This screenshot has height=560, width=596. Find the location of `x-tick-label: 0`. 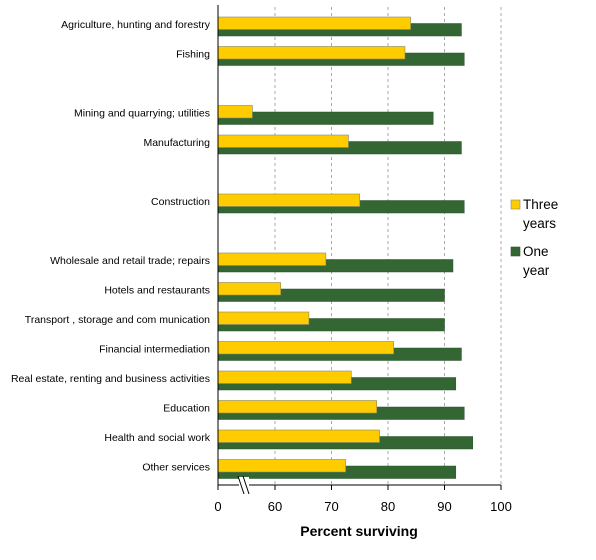

x-tick-label: 0 is located at coordinates (217, 506).